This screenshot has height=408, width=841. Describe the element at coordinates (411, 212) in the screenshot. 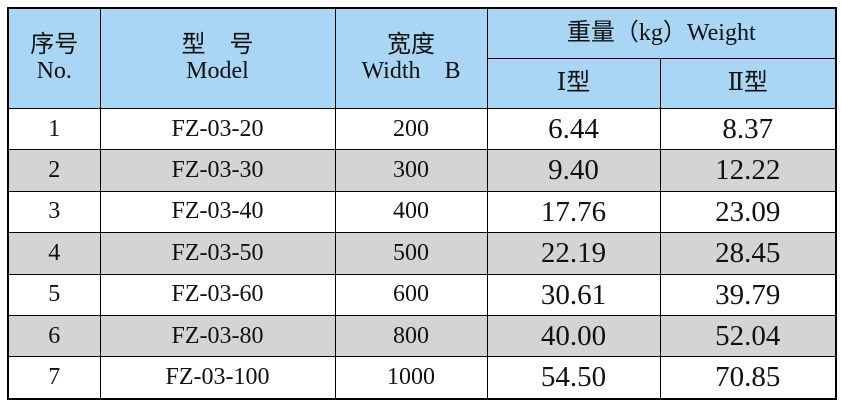

I see `data-cell: 400` at that location.